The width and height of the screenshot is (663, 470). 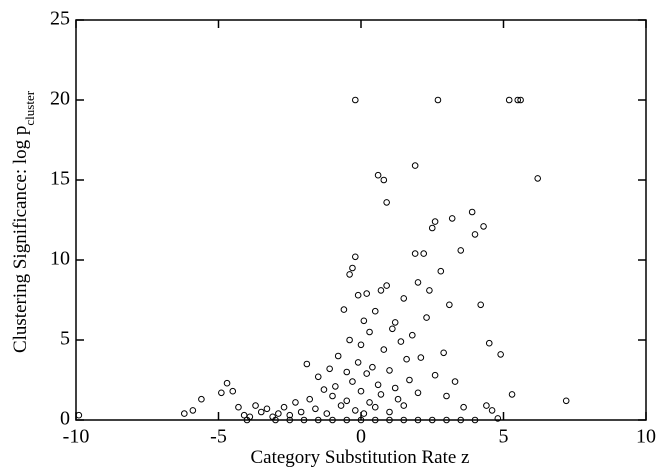 What do you see at coordinates (60, 179) in the screenshot?
I see `y-tick-label: 15` at bounding box center [60, 179].